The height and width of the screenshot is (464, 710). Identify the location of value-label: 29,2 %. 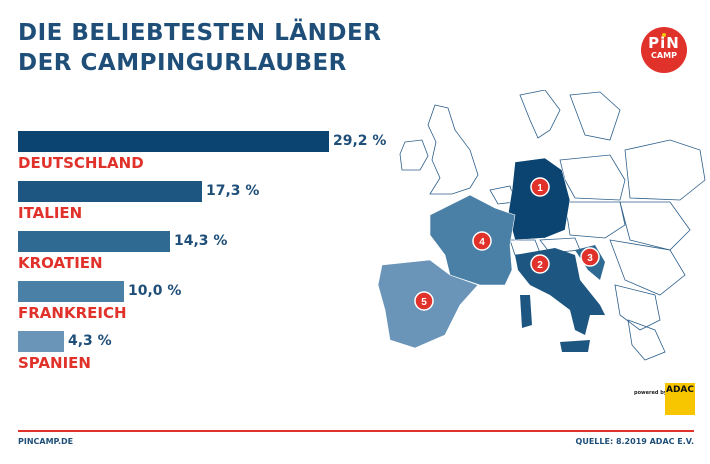
(360, 141).